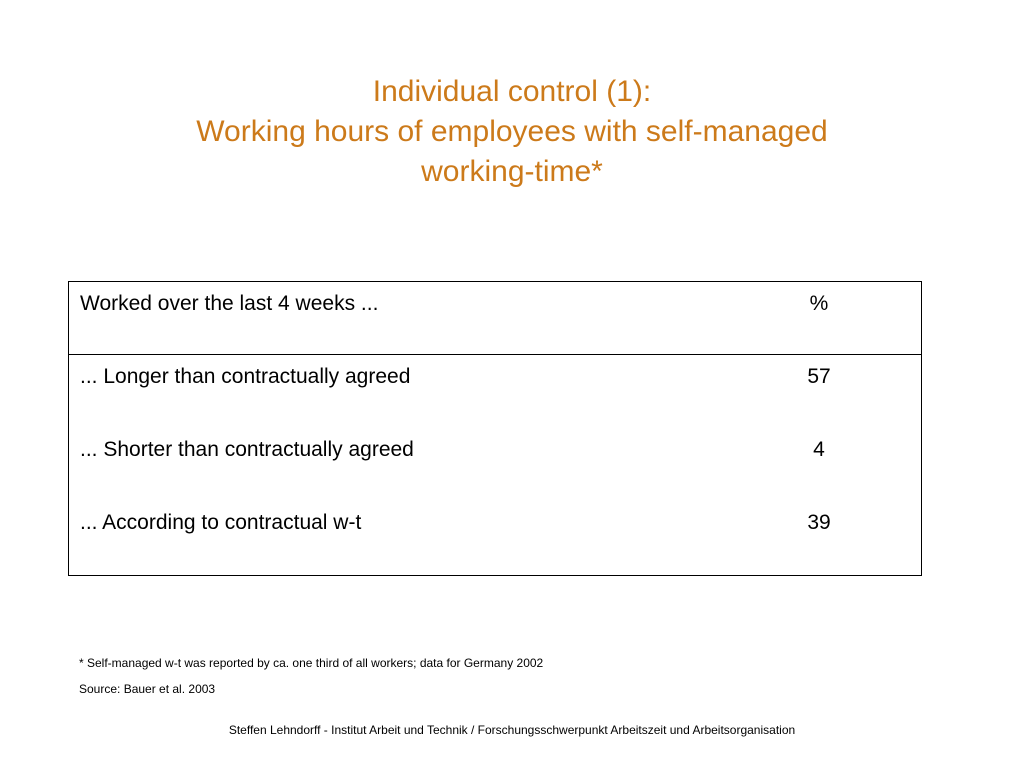 The height and width of the screenshot is (768, 1024). I want to click on row-value: 57, so click(819, 376).